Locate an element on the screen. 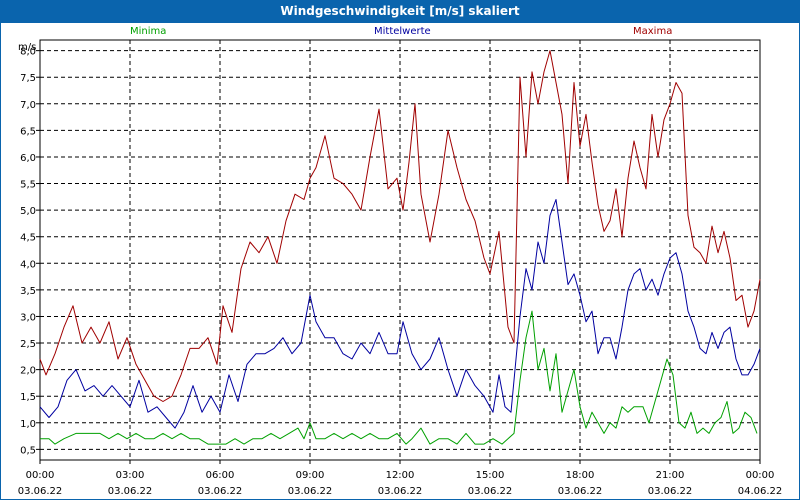 This screenshot has height=500, width=800. y-tick-label: 7,5 is located at coordinates (28, 78).